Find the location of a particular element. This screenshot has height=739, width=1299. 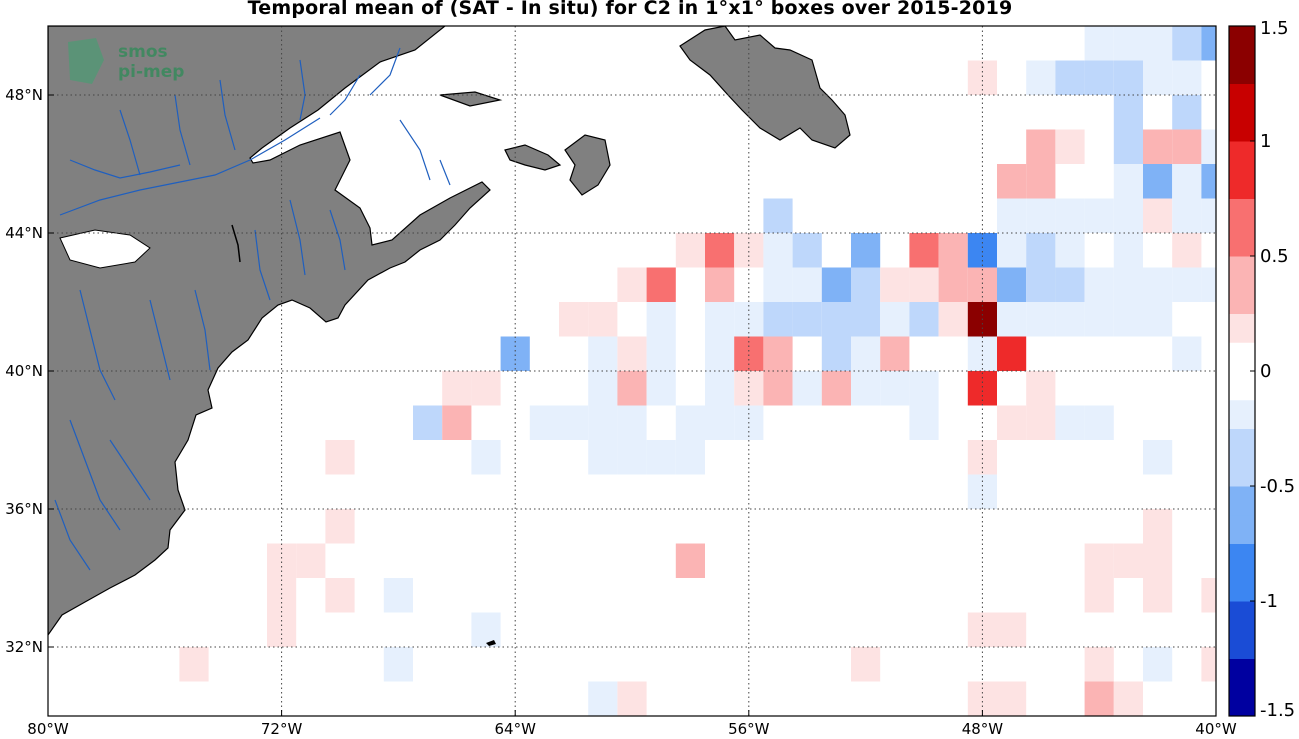

colorbar-tick-label: -1.5 is located at coordinates (1277, 710).